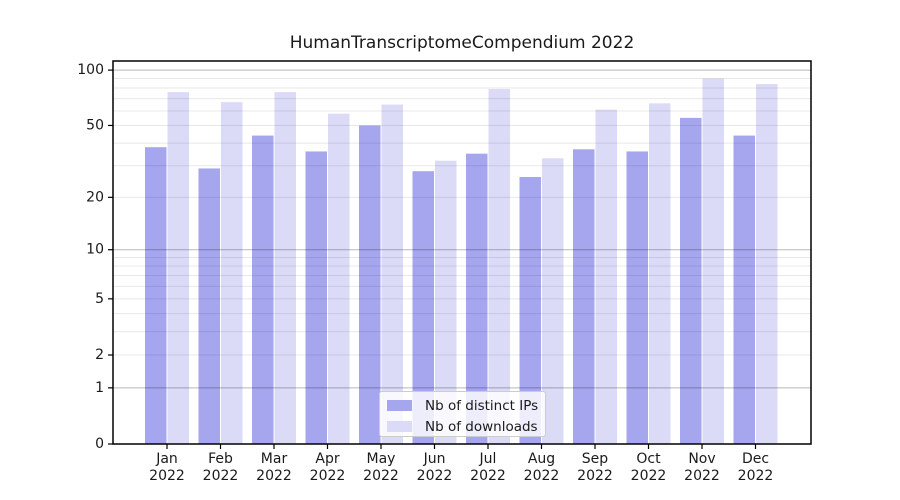  I want to click on bar-downloads-feb, so click(232, 273).